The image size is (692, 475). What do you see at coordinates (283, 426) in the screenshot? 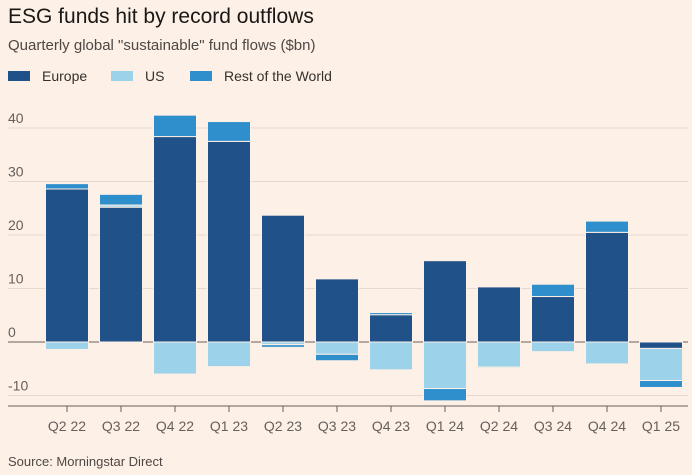
I see `x-tick-label: Q2 23` at bounding box center [283, 426].